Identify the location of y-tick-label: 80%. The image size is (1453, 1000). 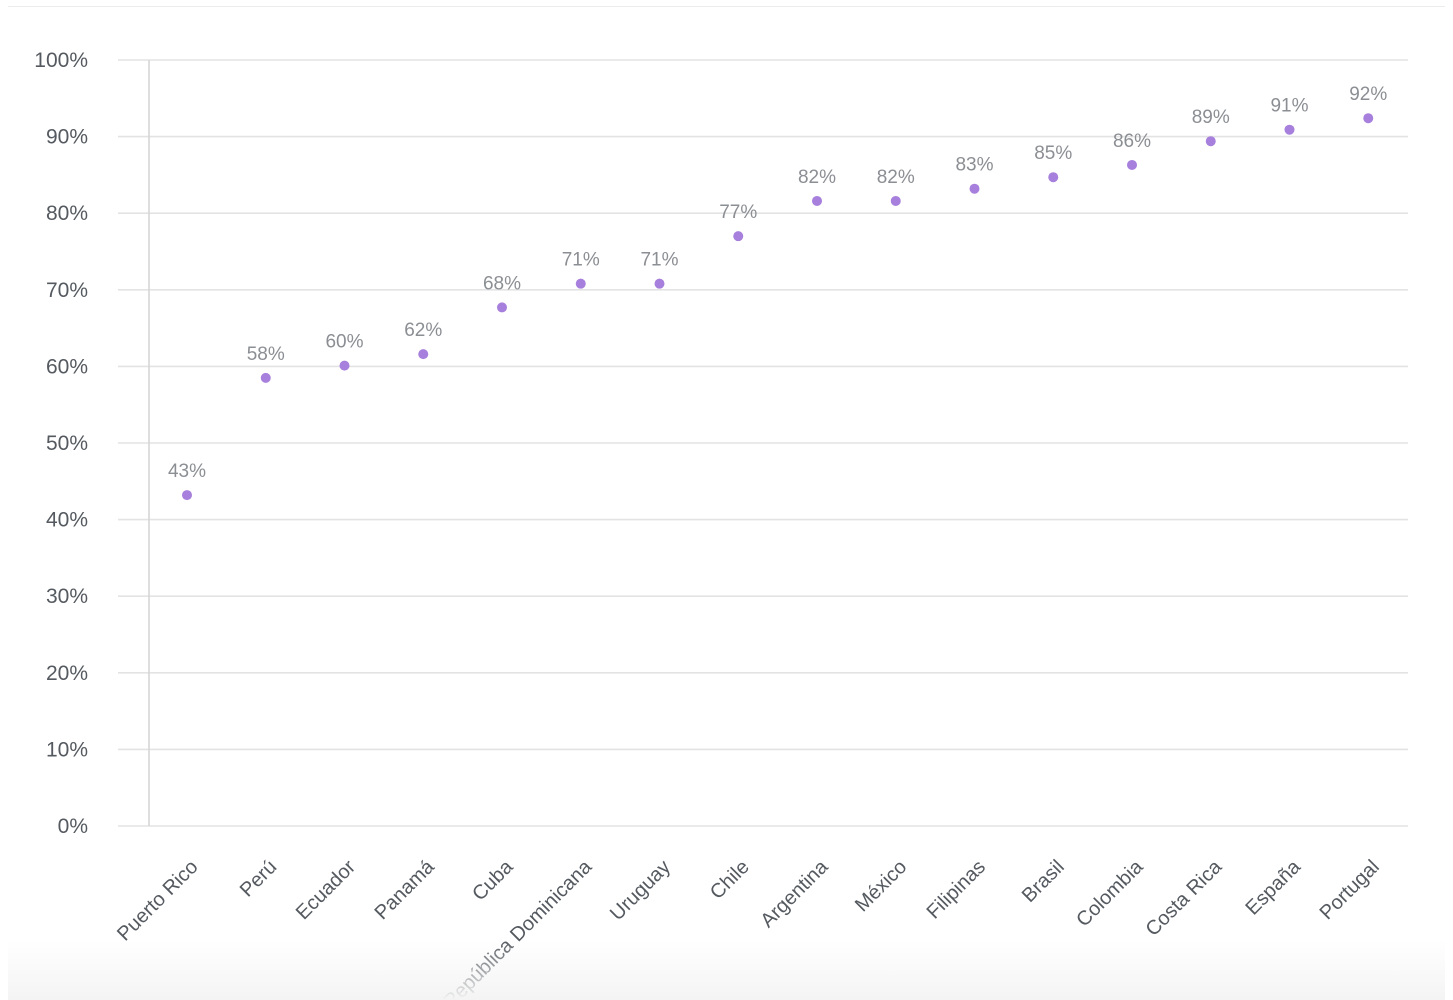
(67, 213).